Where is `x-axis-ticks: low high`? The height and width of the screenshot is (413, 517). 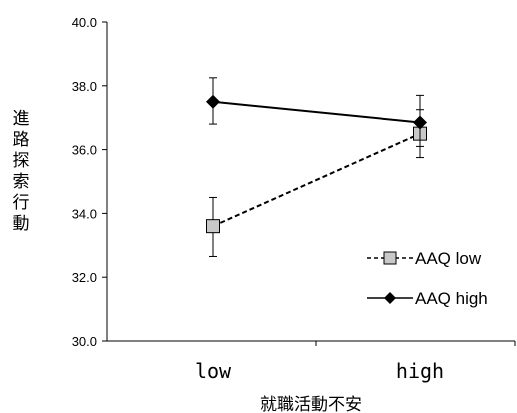
x-axis-ticks: low high is located at coordinates (355, 362).